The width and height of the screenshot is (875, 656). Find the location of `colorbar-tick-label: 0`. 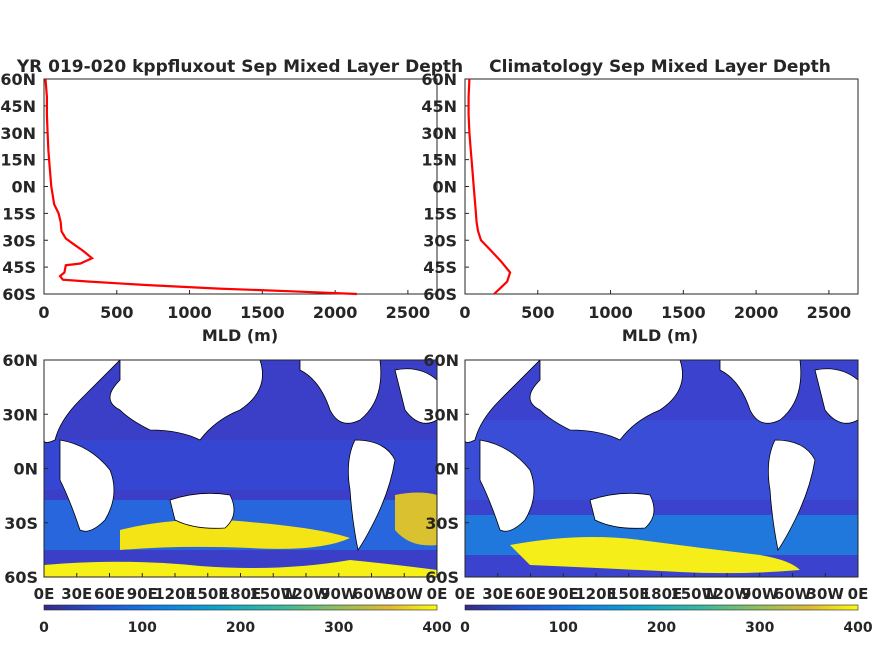

colorbar-tick-label: 0 is located at coordinates (44, 628).